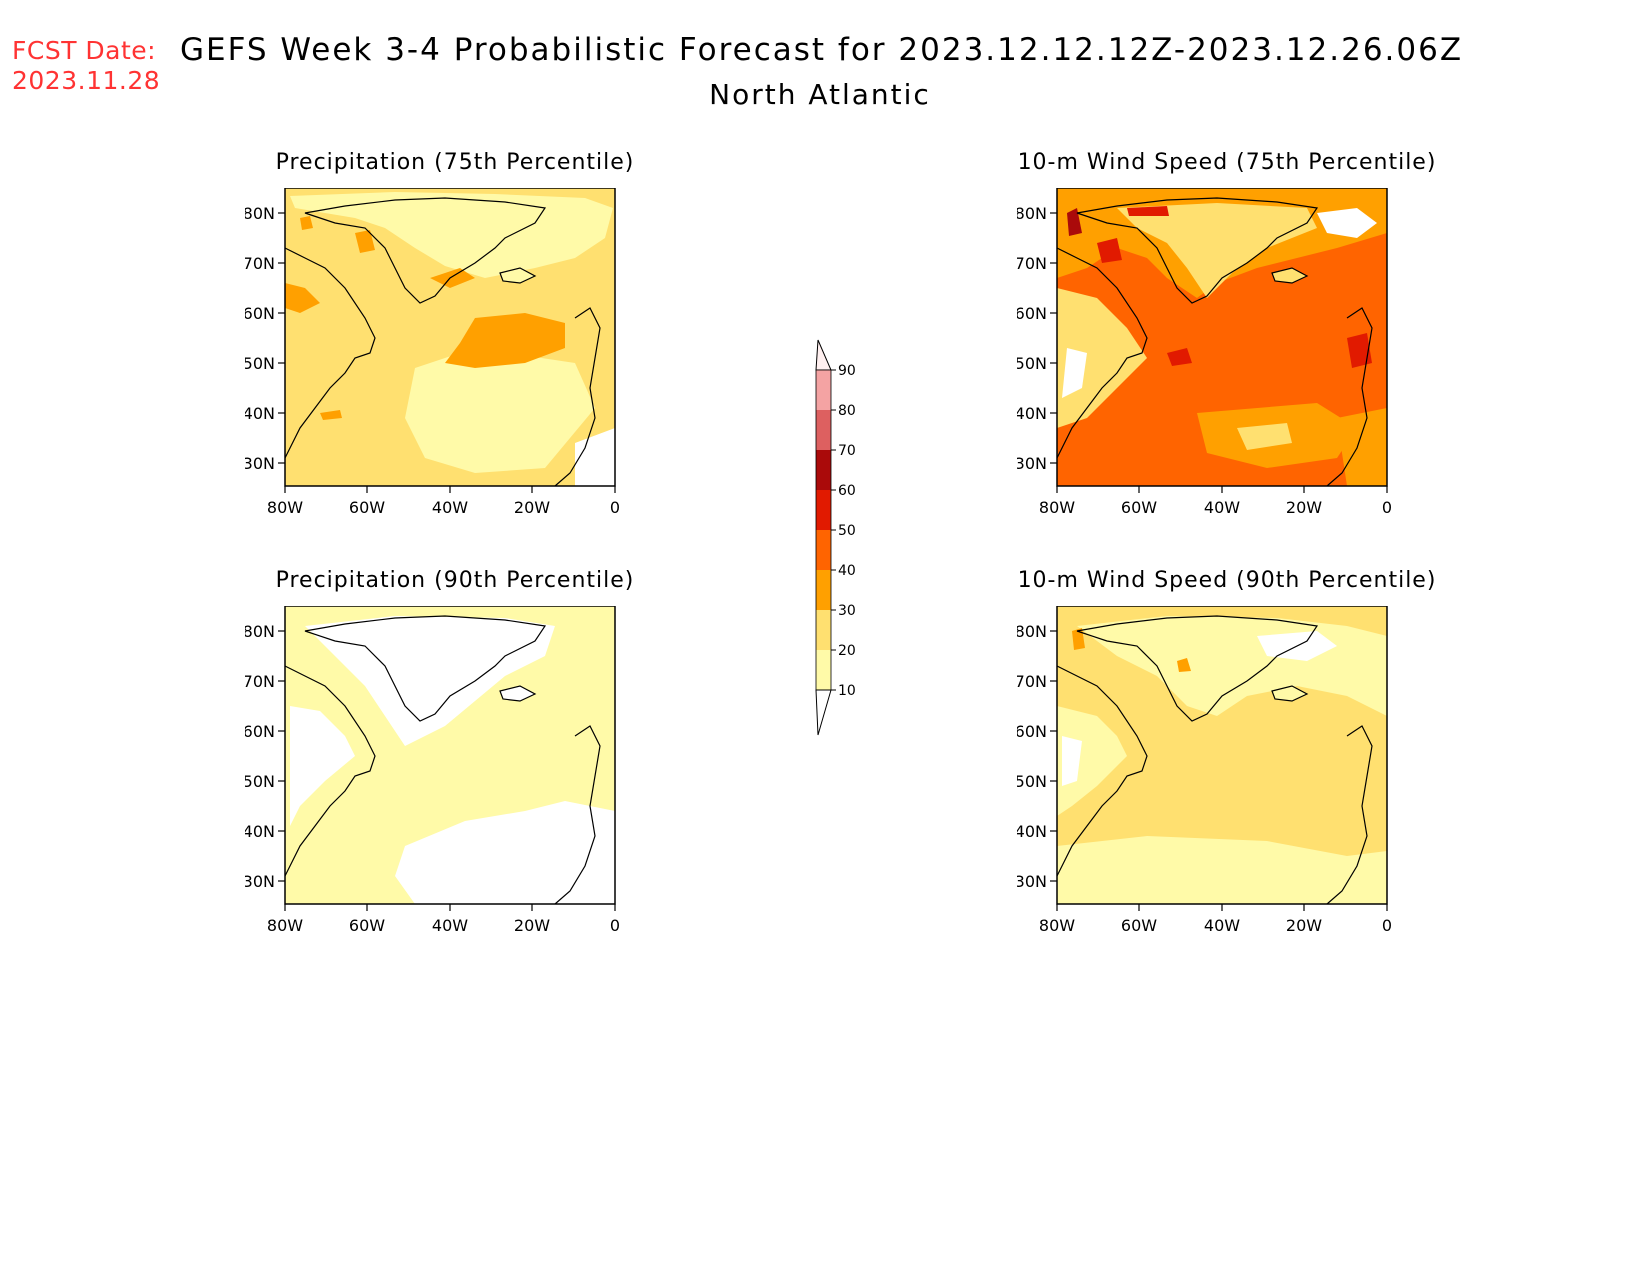  What do you see at coordinates (835, 537) in the screenshot?
I see `colorbar-graphic: 90 80 70 60 50 40 30 20 10` at bounding box center [835, 537].